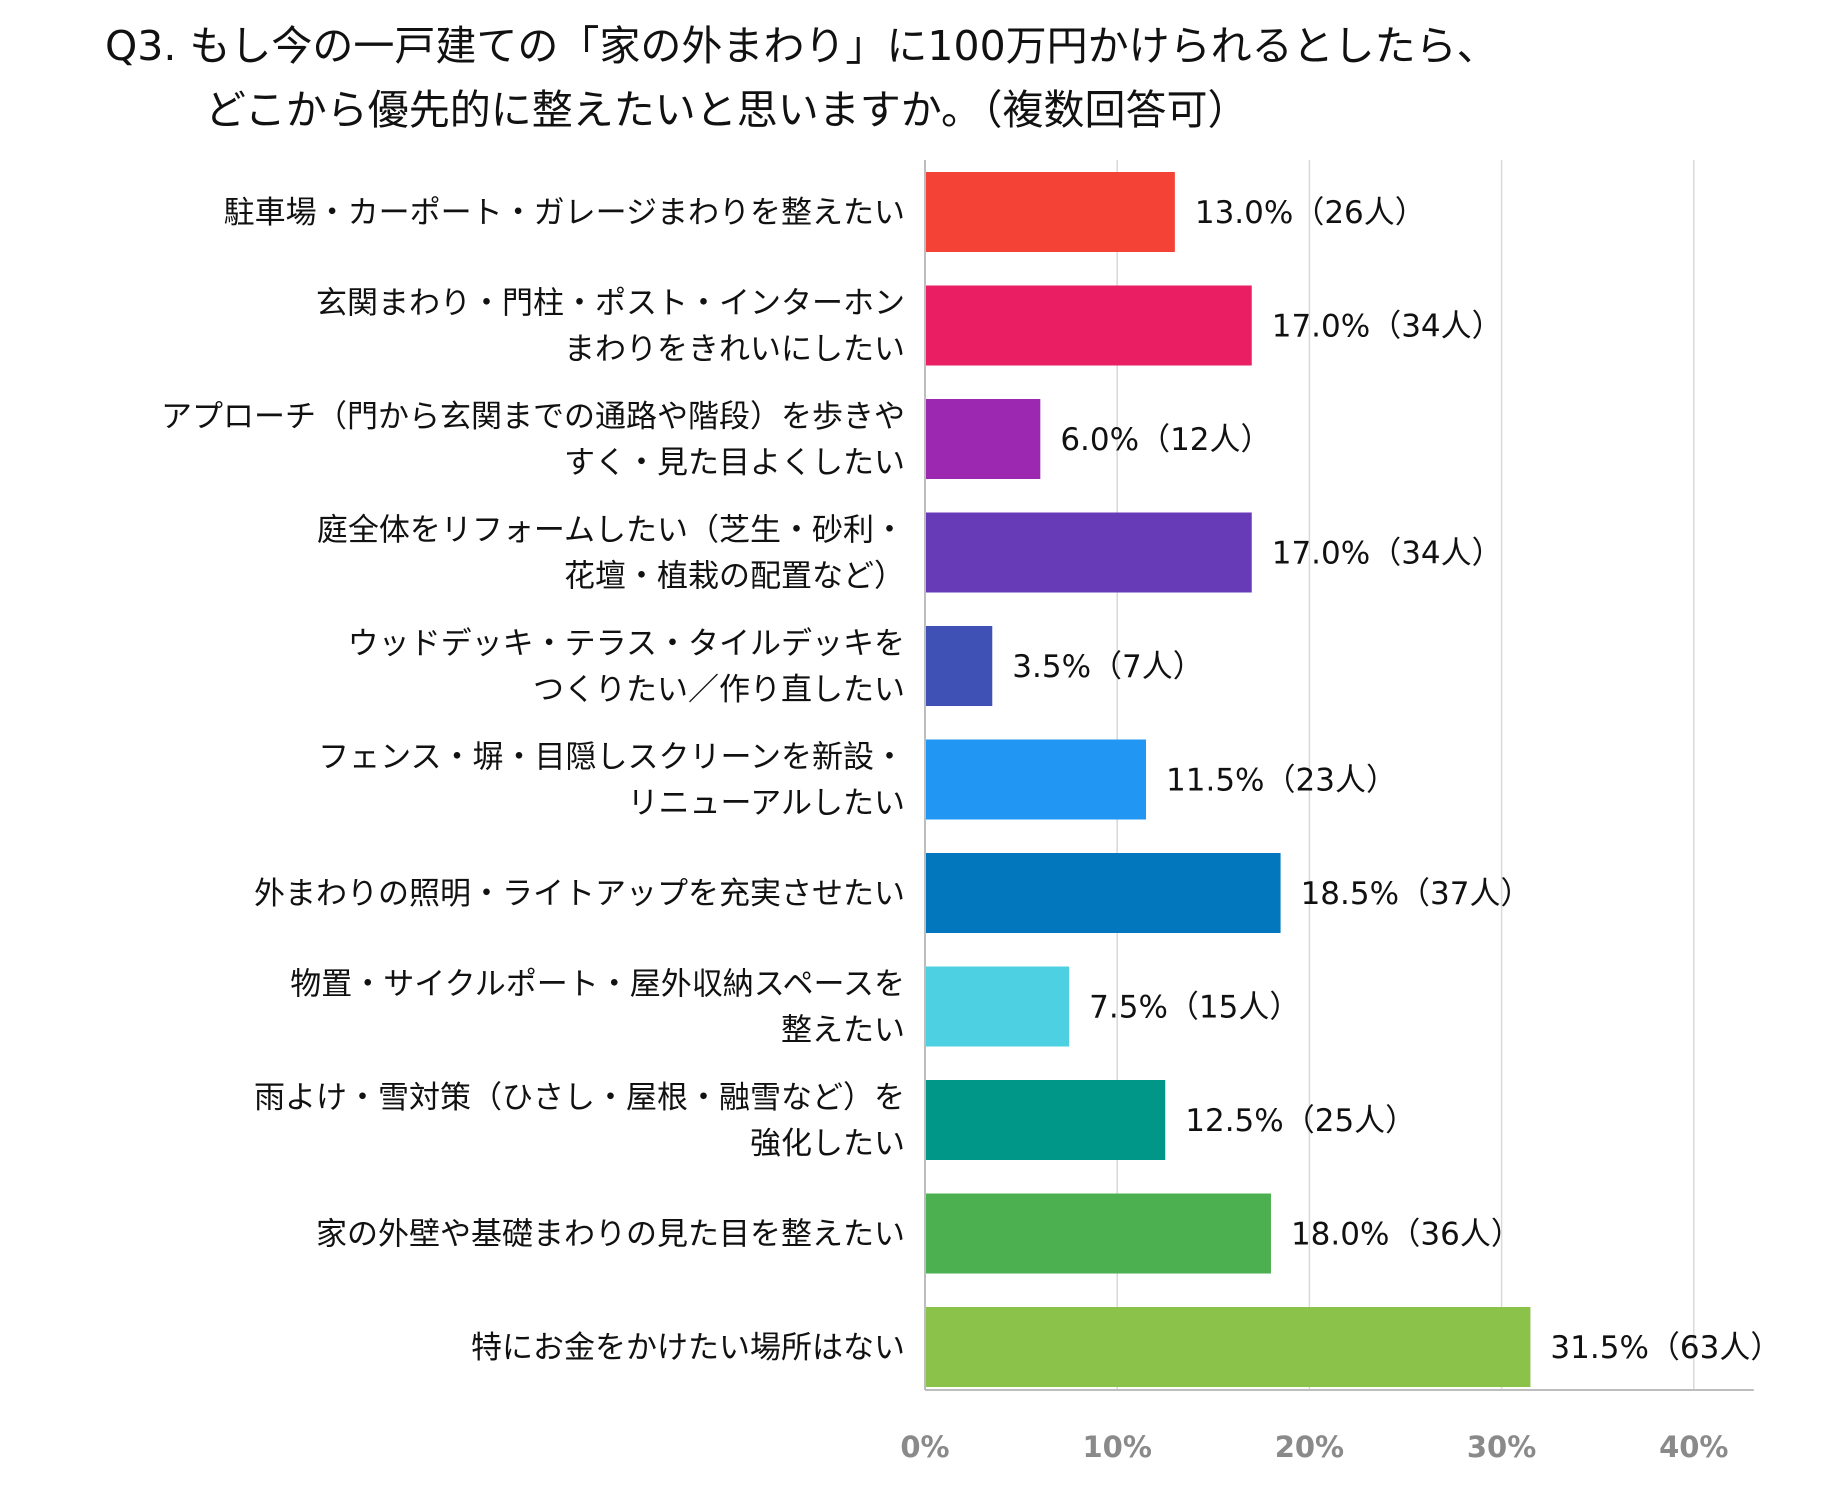 The image size is (1821, 1485). What do you see at coordinates (1501, 1447) in the screenshot?
I see `x-tick-label: 30%` at bounding box center [1501, 1447].